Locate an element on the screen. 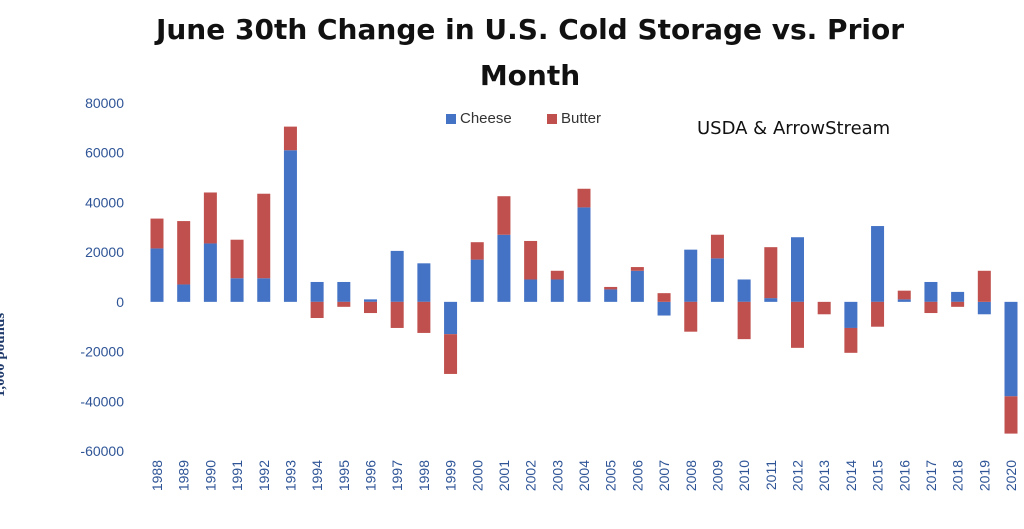 This screenshot has height=529, width=1024. x-tick-label: 2017 is located at coordinates (931, 475).